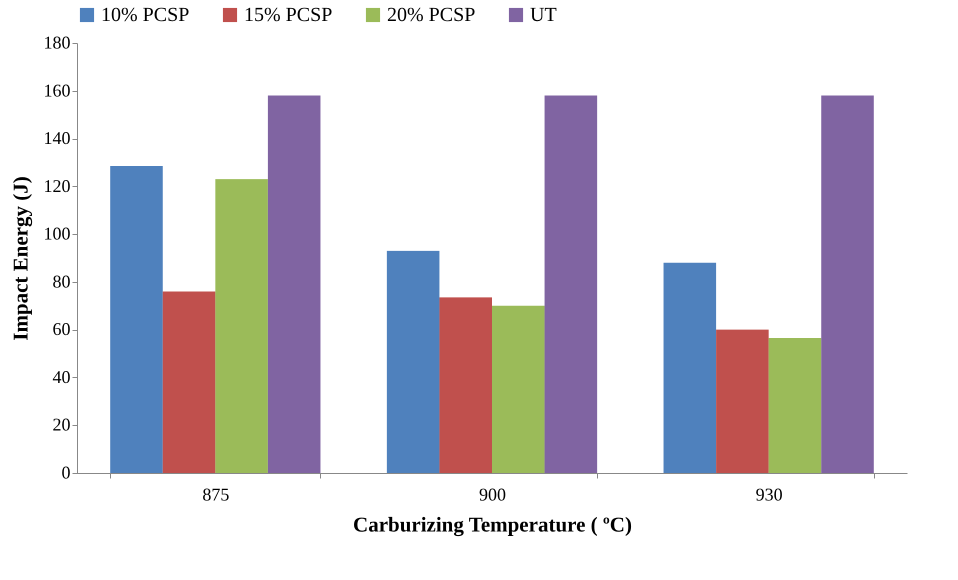 The height and width of the screenshot is (580, 958). What do you see at coordinates (543, 15) in the screenshot?
I see `legend-label: UT` at bounding box center [543, 15].